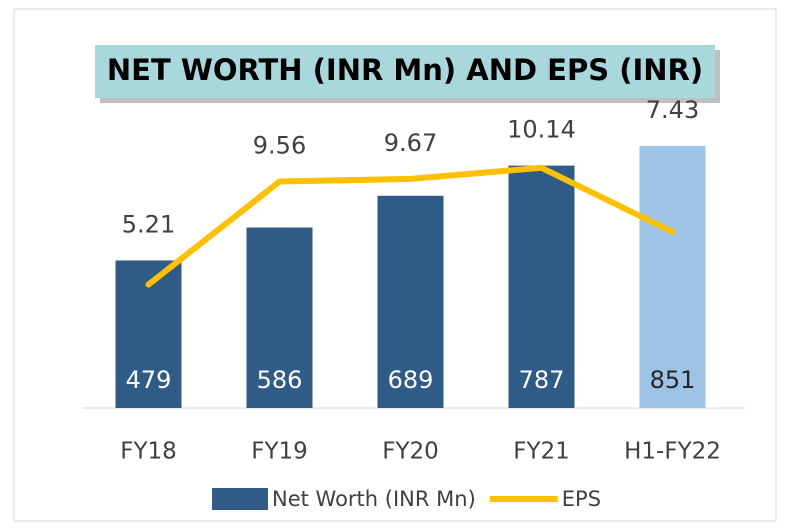 The width and height of the screenshot is (787, 531). Describe the element at coordinates (673, 380) in the screenshot. I see `bar-value-label: 851` at that location.